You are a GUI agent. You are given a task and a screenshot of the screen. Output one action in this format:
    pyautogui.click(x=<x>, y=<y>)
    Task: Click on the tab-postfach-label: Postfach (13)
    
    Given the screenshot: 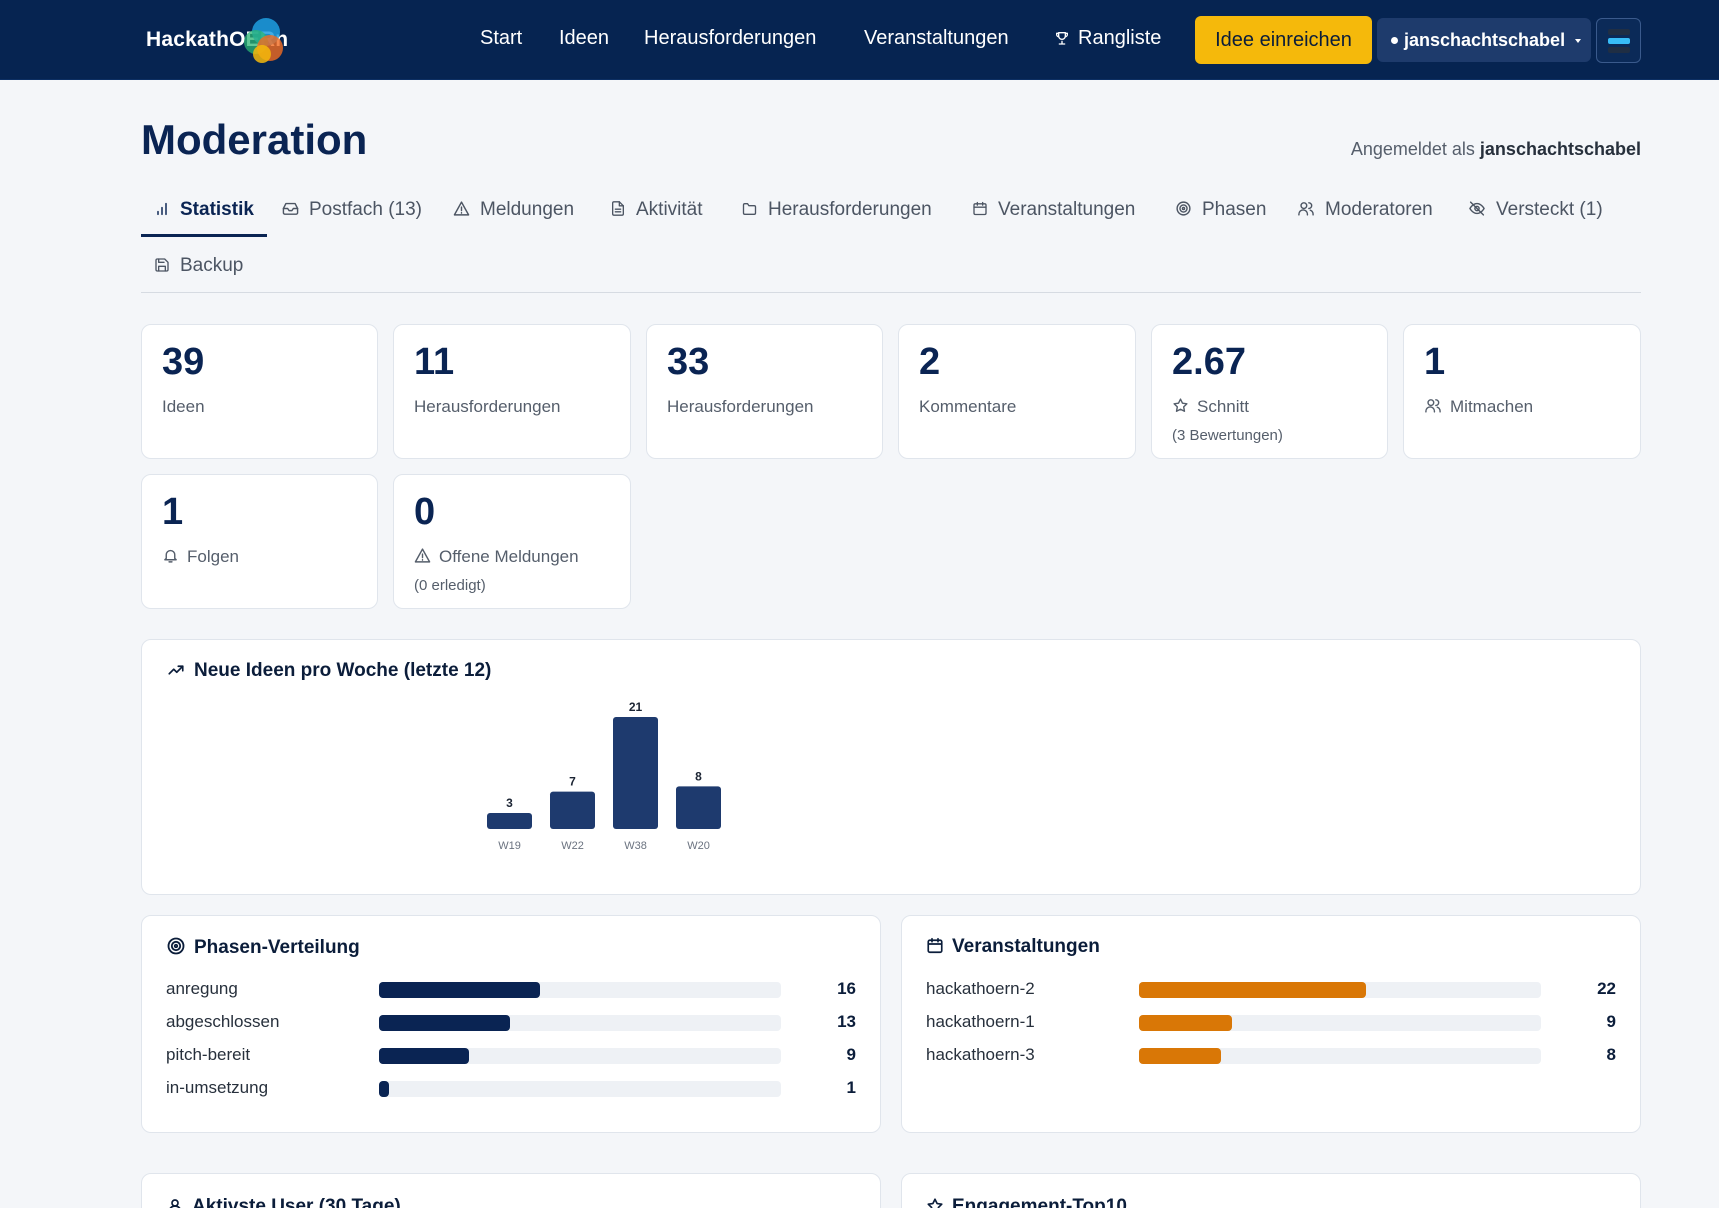 What is the action you would take?
    pyautogui.click(x=365, y=209)
    